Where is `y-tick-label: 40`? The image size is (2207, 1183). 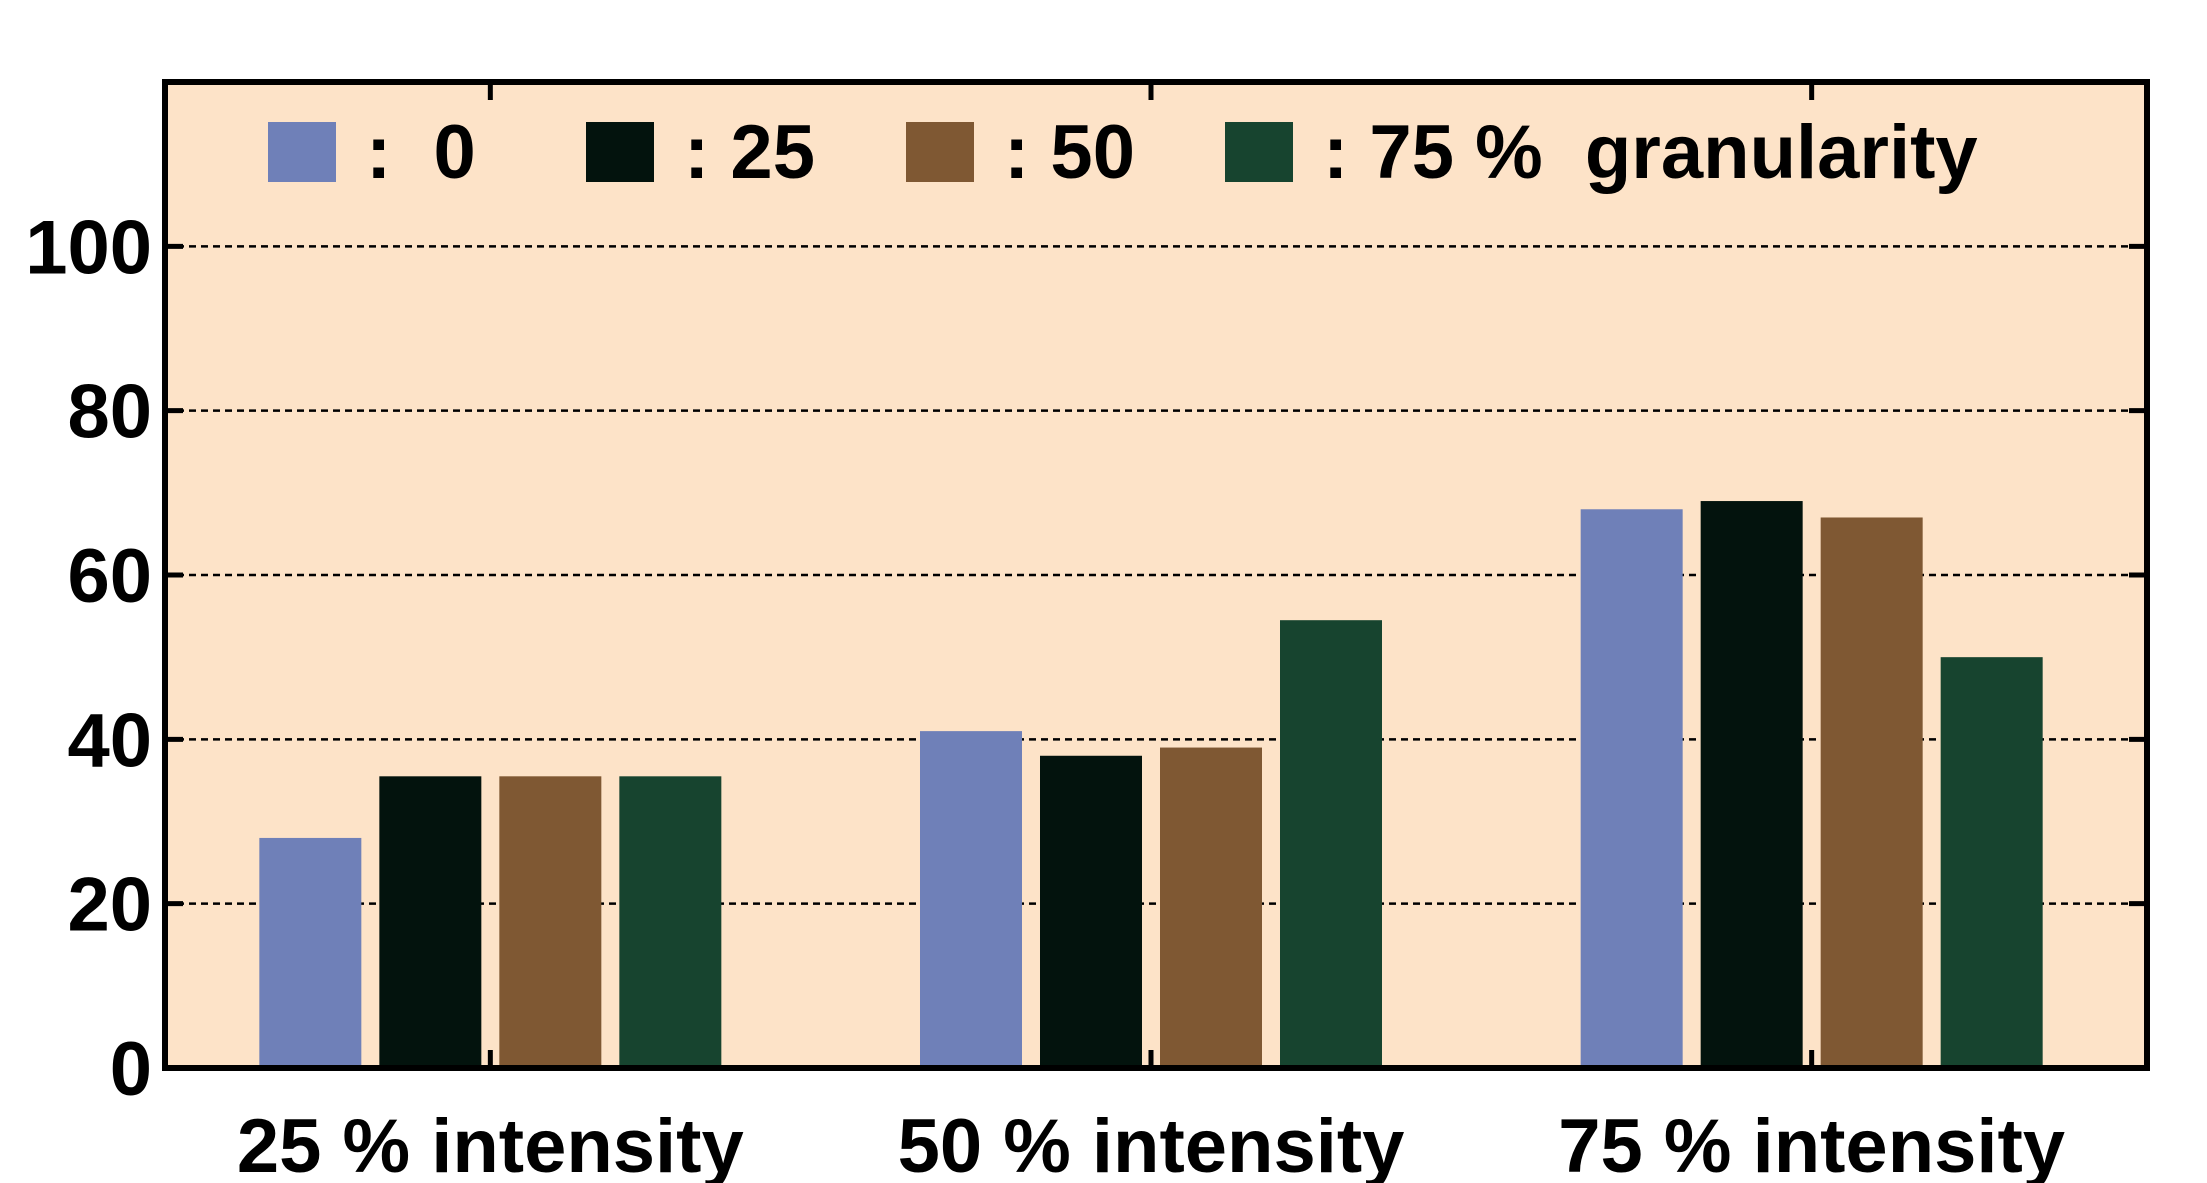
y-tick-label: 40 is located at coordinates (109, 740).